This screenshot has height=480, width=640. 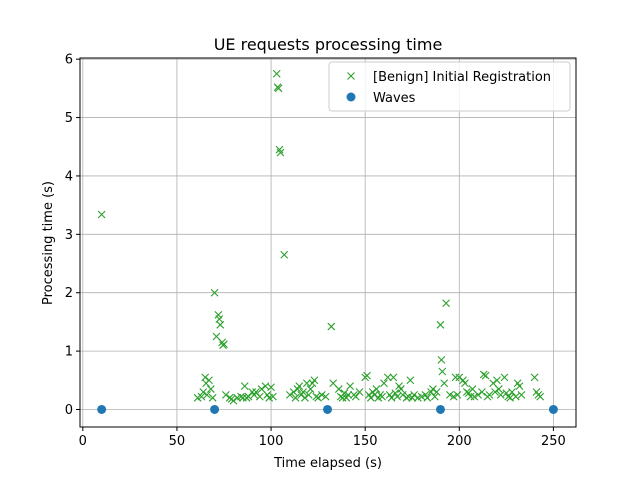 I want to click on legend-dot-marker, so click(x=351, y=97).